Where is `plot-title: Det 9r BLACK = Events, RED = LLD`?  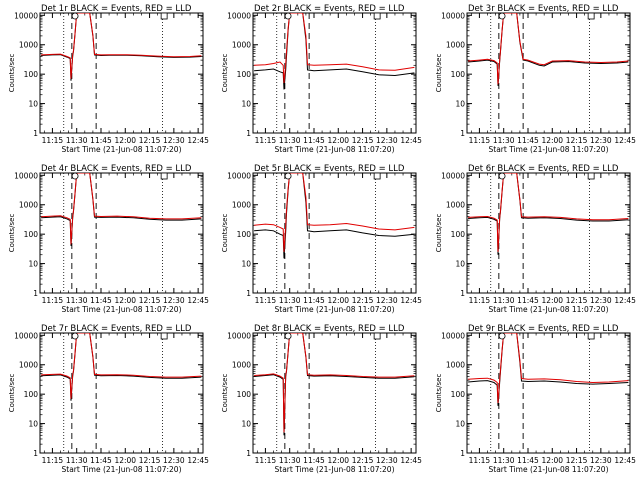 plot-title: Det 9r BLACK = Events, RED = LLD is located at coordinates (543, 329).